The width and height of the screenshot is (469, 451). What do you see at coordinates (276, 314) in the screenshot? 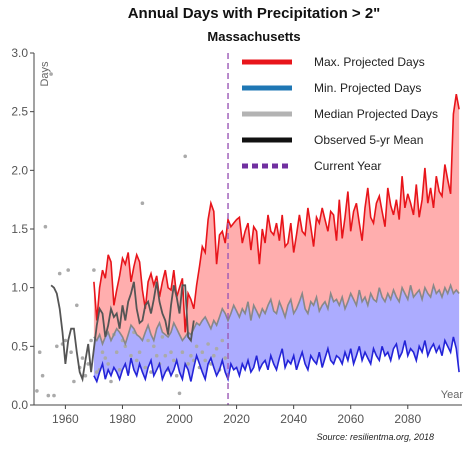
I see `median-projected-line` at bounding box center [276, 314].